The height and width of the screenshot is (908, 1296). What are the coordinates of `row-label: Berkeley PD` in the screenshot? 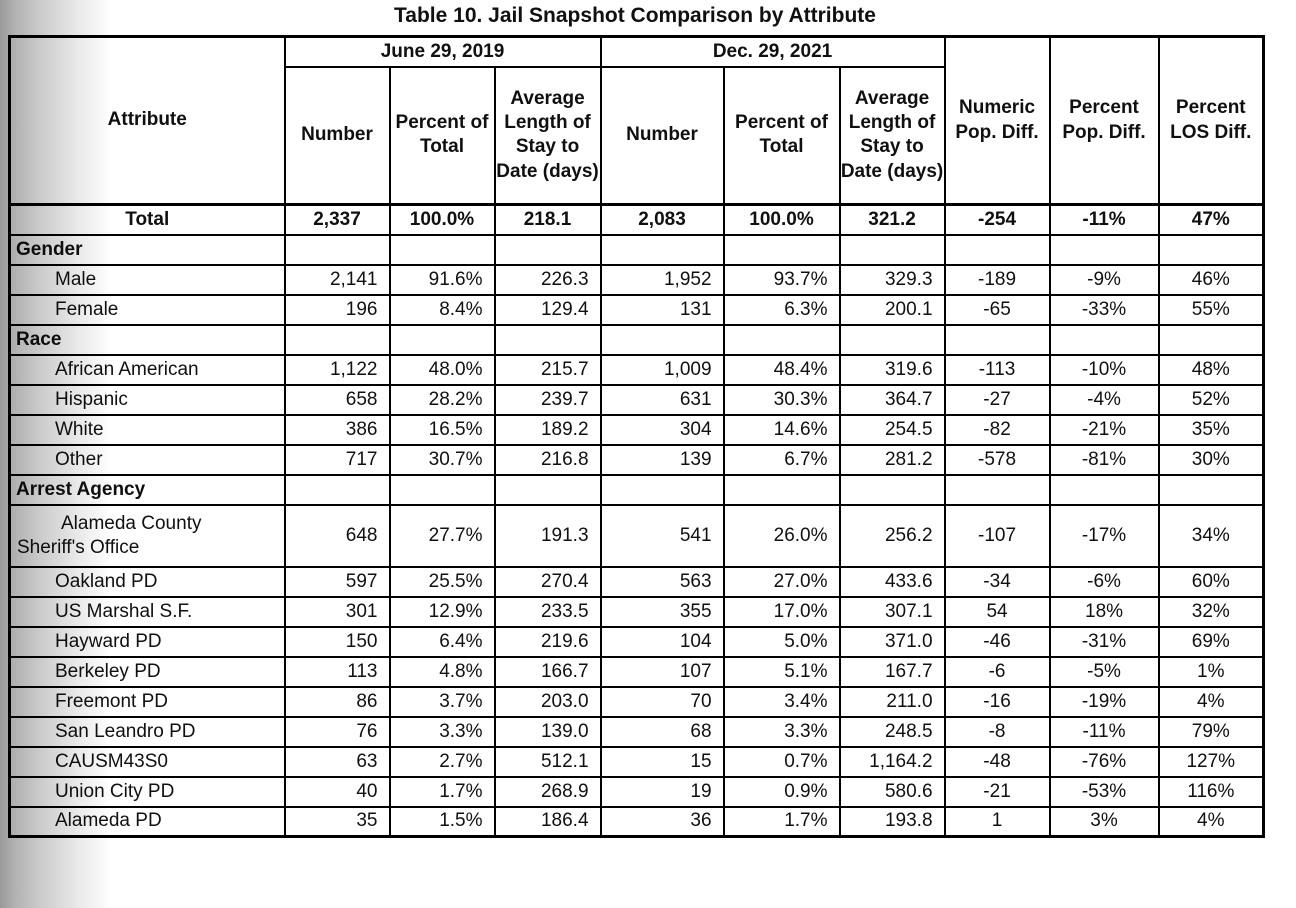 It's located at (147, 671).